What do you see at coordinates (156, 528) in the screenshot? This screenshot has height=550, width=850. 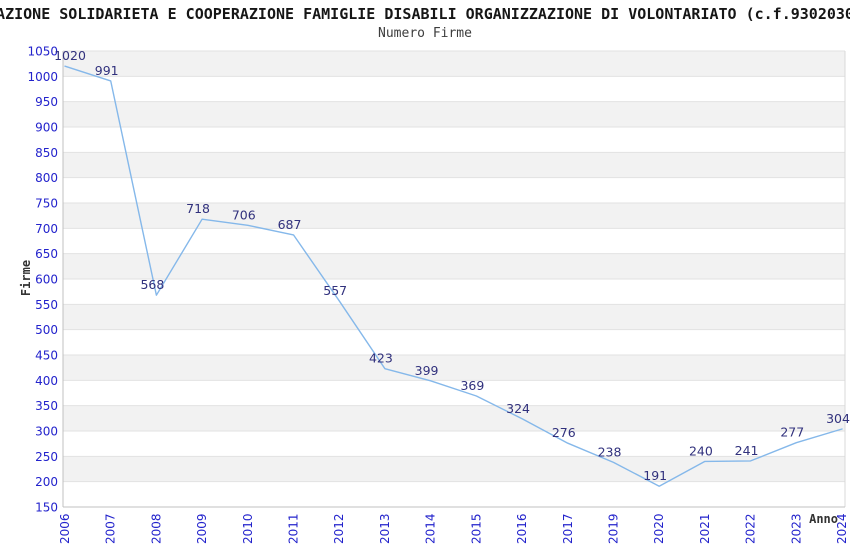 I see `x-tick-label: 2008` at bounding box center [156, 528].